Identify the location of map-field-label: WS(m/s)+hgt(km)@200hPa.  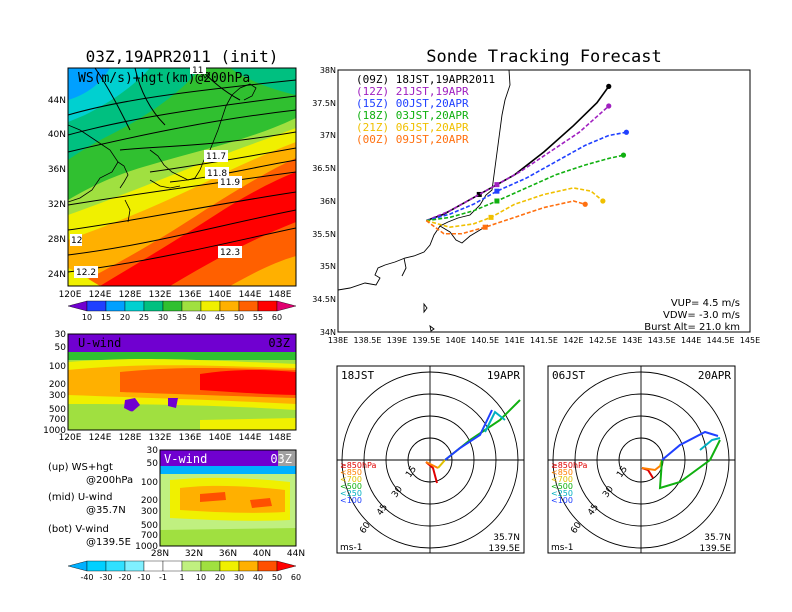
(164, 78).